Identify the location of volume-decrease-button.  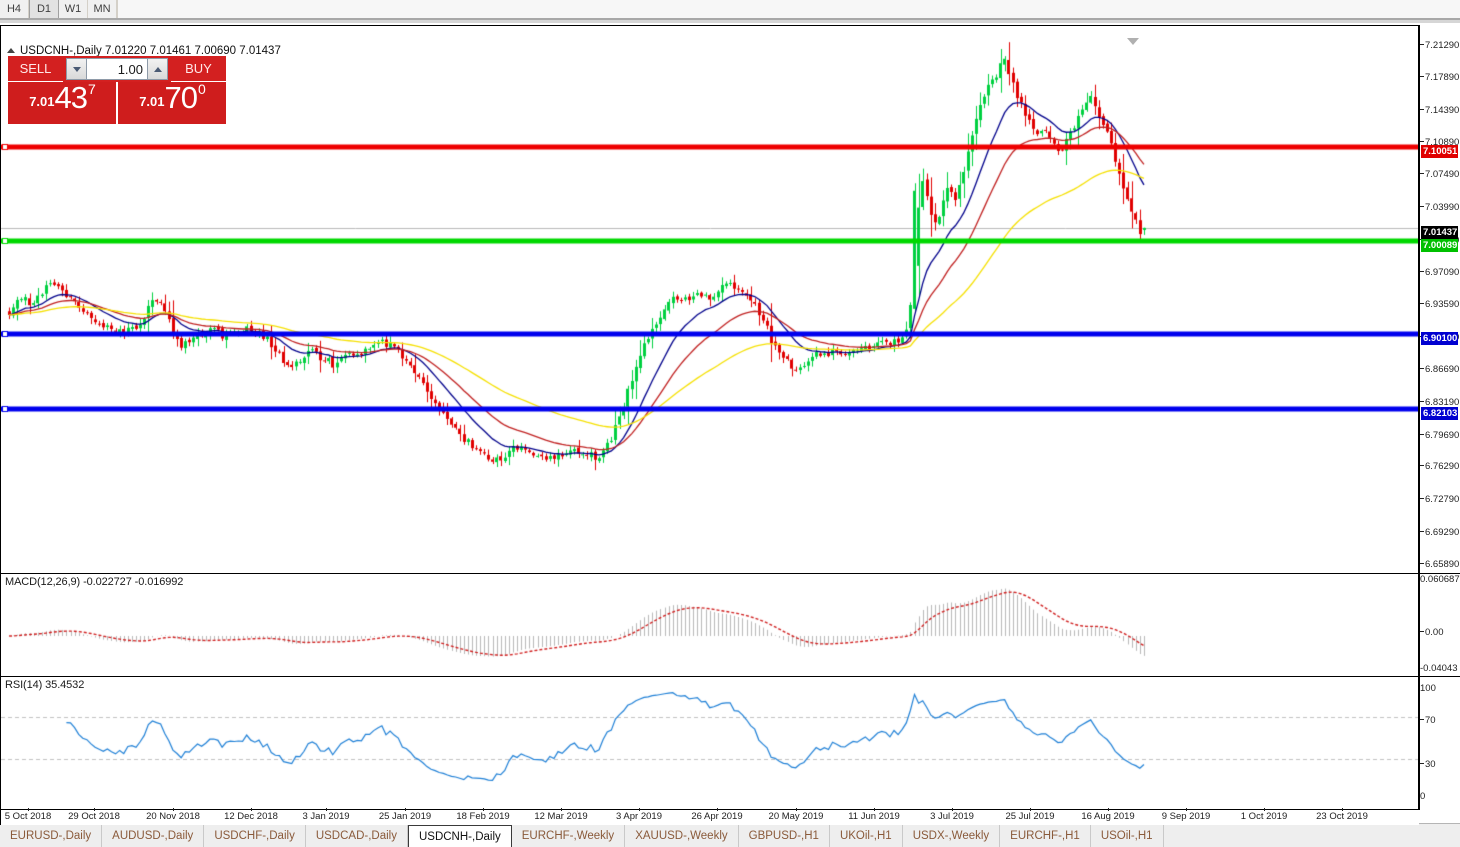
(76, 69).